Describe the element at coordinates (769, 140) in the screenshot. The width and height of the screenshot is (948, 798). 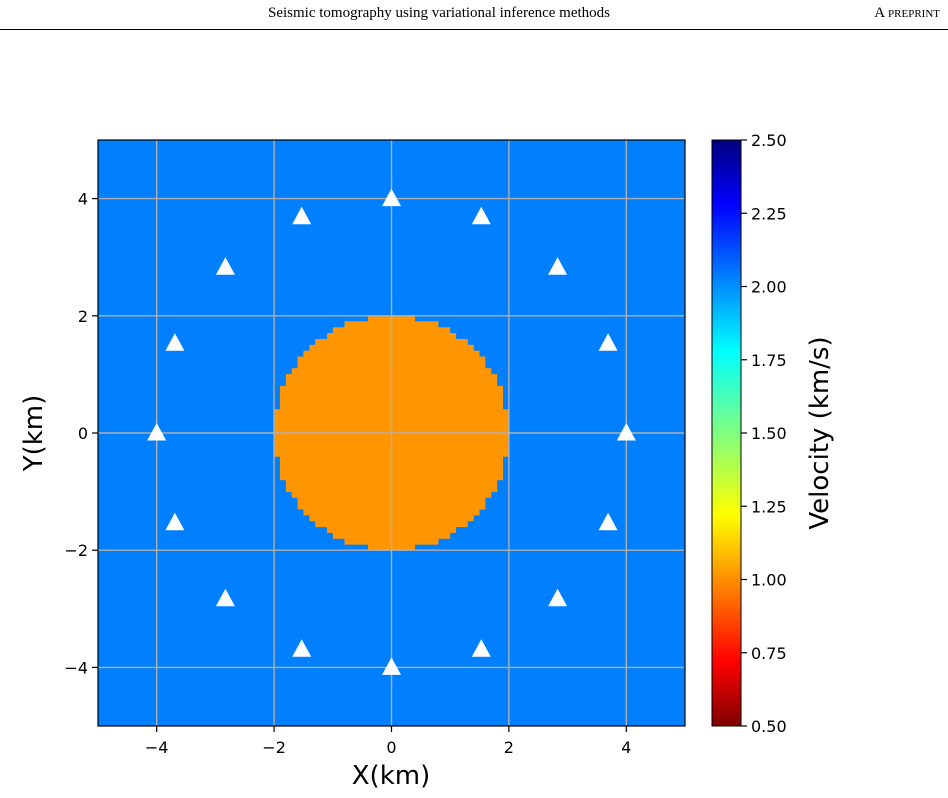
I see `colorbar-tick-label: 2.50` at that location.